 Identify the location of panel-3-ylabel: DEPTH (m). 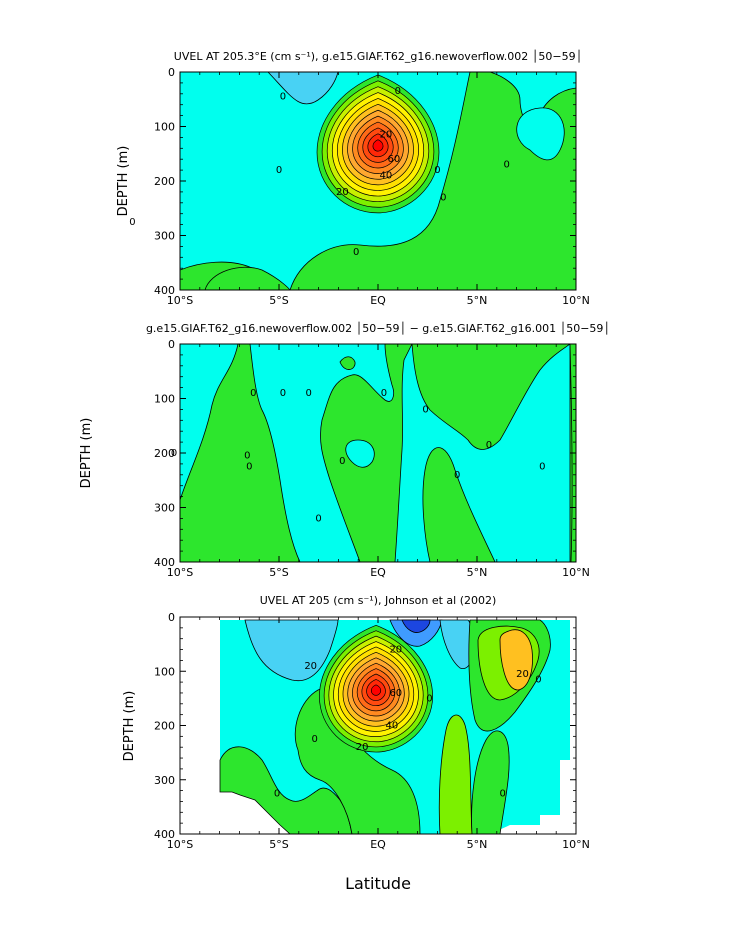
(129, 726).